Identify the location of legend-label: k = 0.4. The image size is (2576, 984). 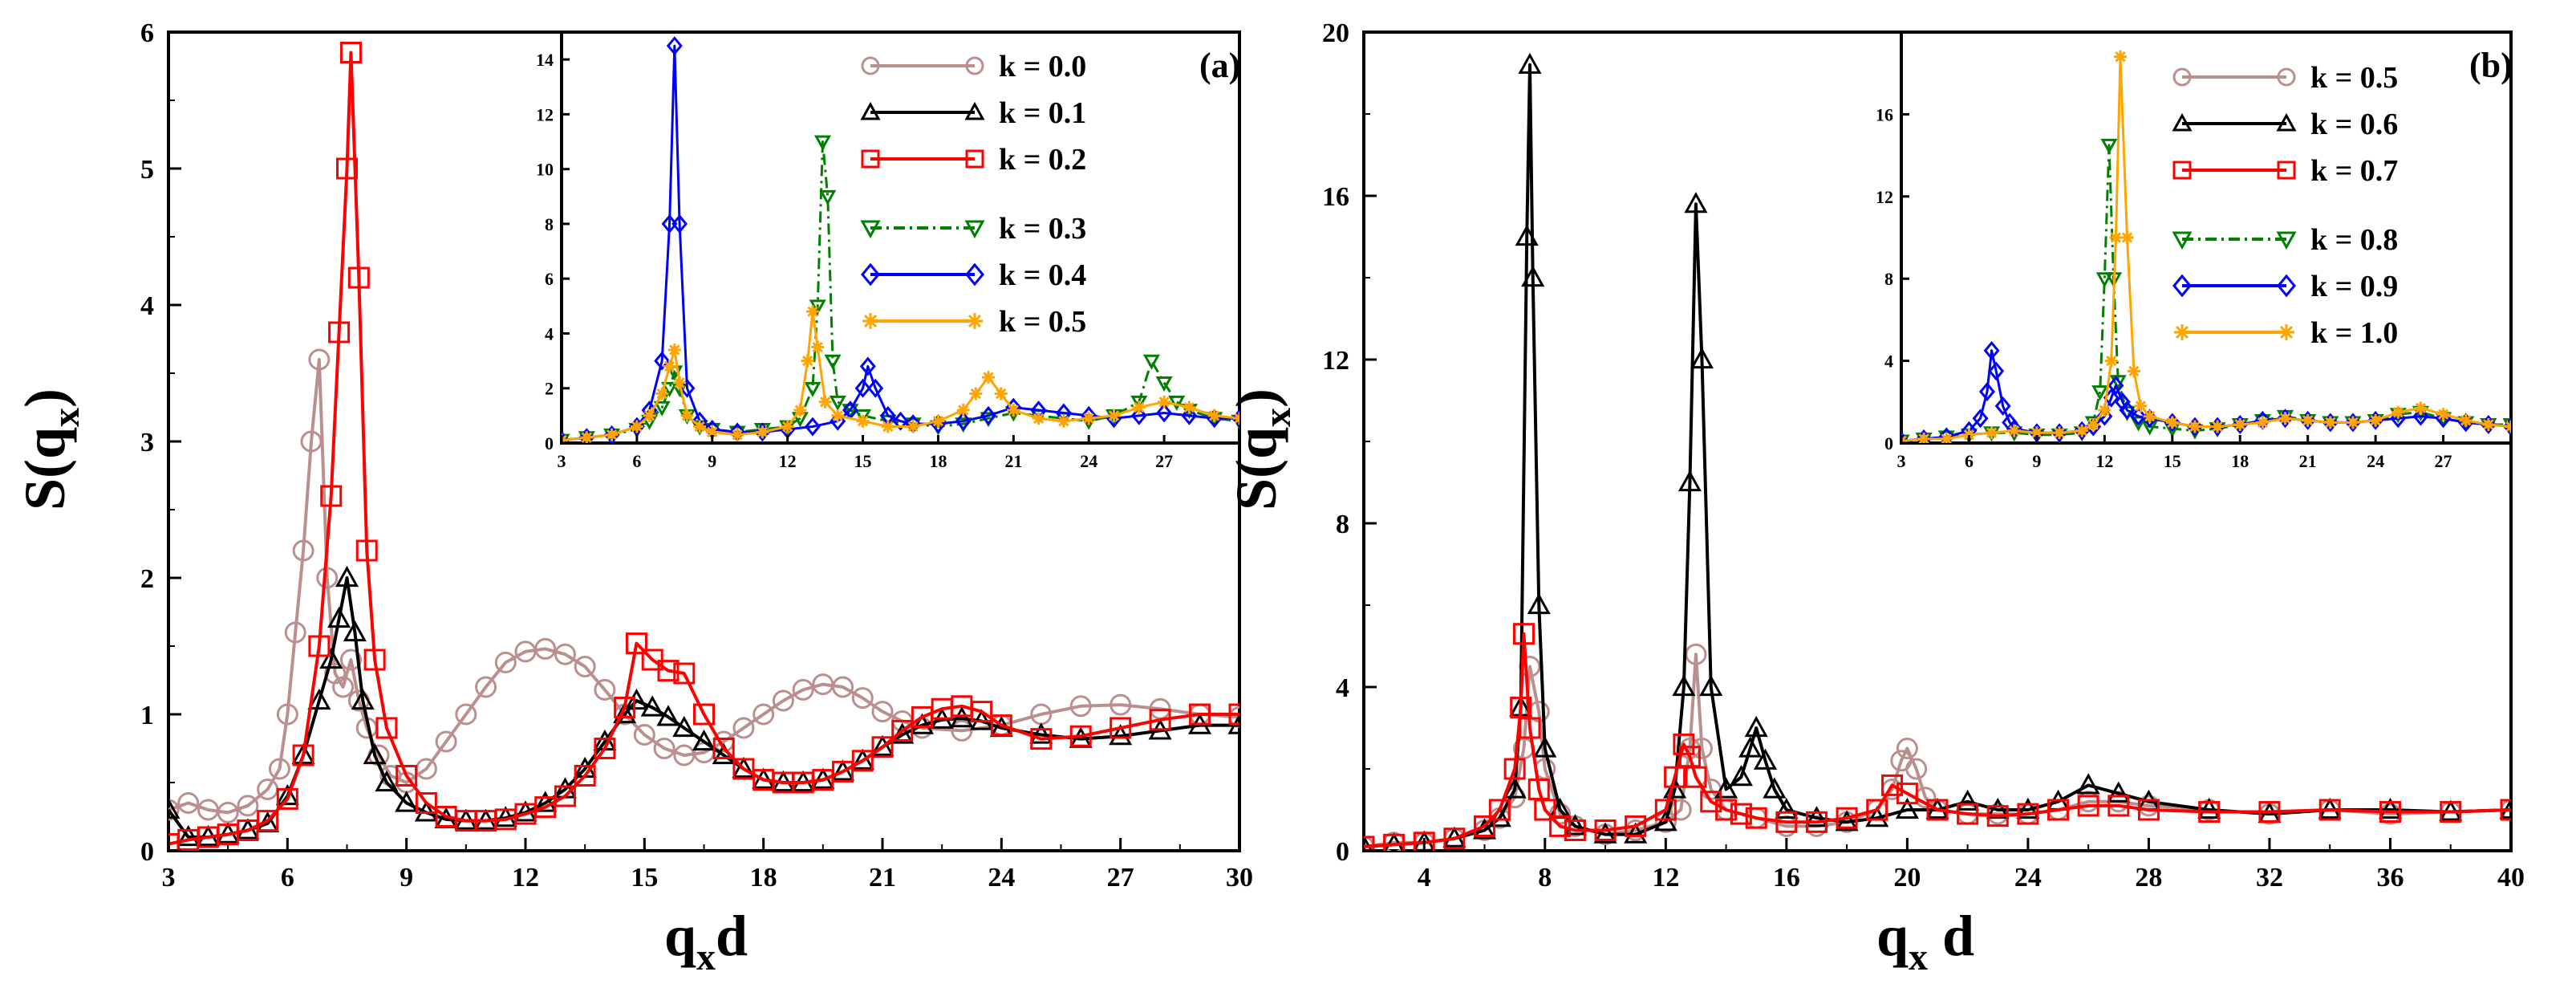
(1042, 275).